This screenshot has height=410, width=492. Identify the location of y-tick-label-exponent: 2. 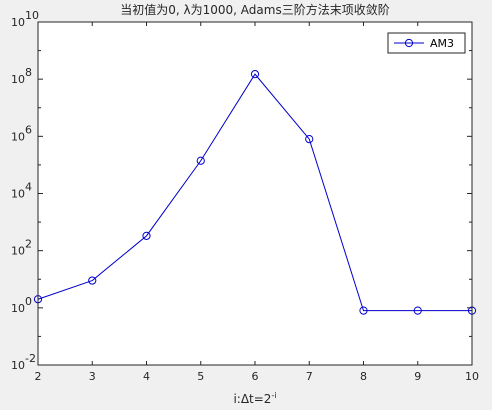
(28, 244).